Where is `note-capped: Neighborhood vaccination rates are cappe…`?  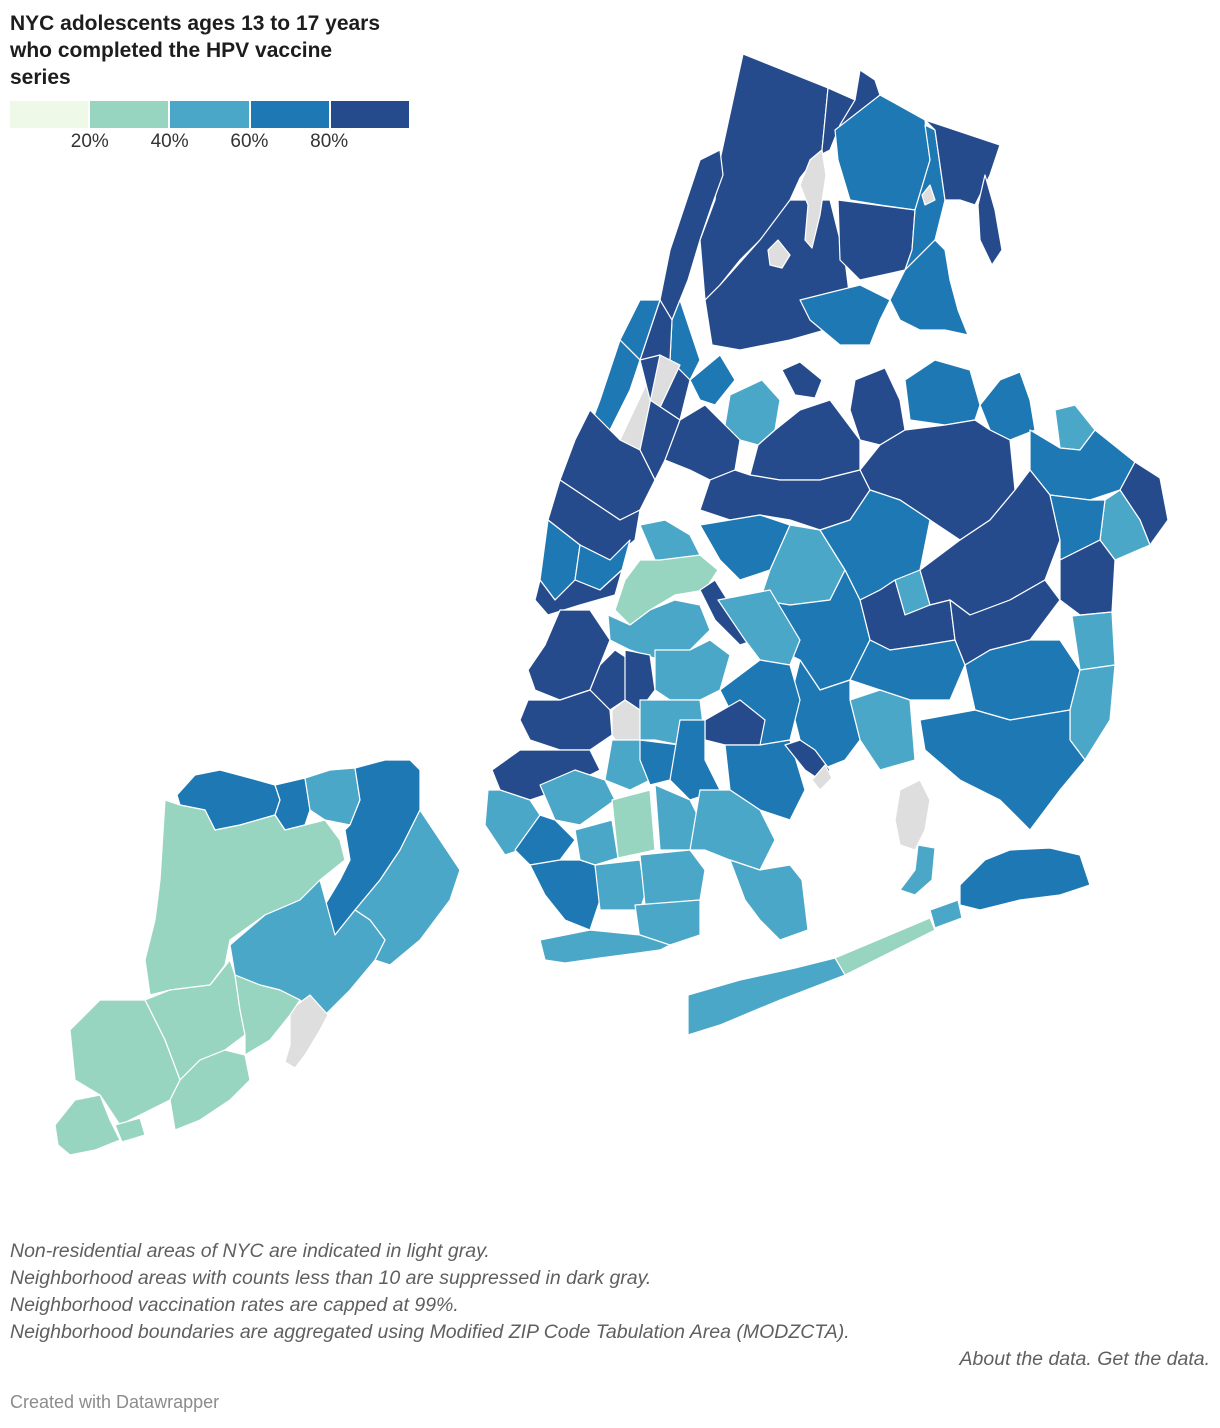 note-capped: Neighborhood vaccination rates are cappe… is located at coordinates (234, 1305).